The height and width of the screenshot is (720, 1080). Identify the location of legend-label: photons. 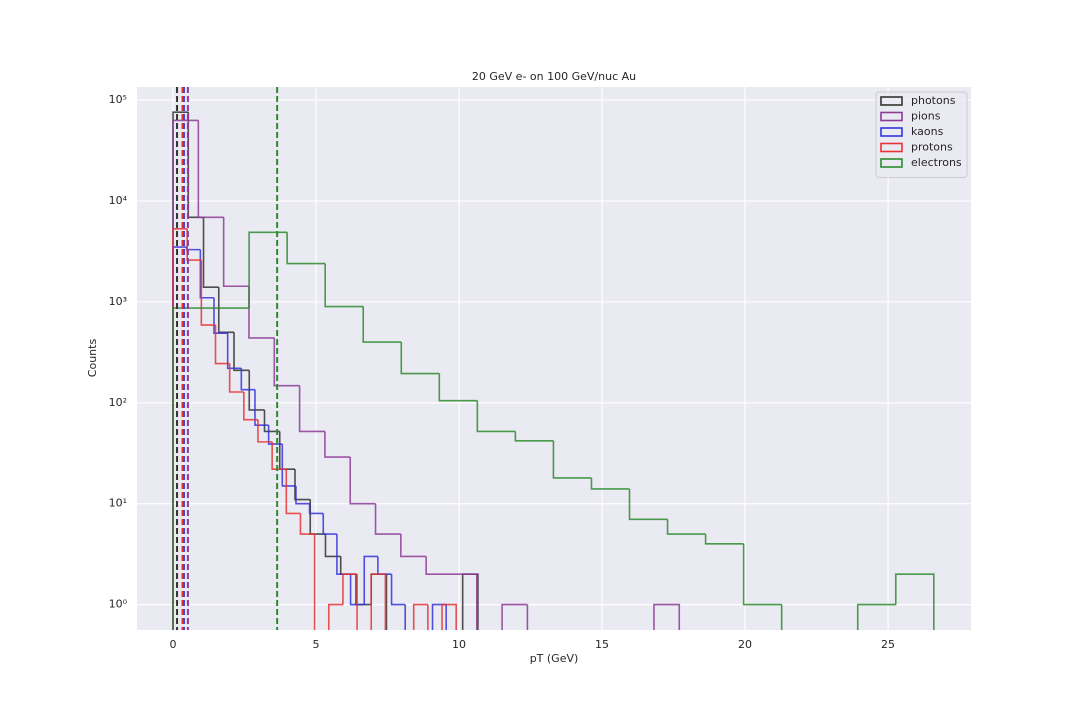
(933, 100).